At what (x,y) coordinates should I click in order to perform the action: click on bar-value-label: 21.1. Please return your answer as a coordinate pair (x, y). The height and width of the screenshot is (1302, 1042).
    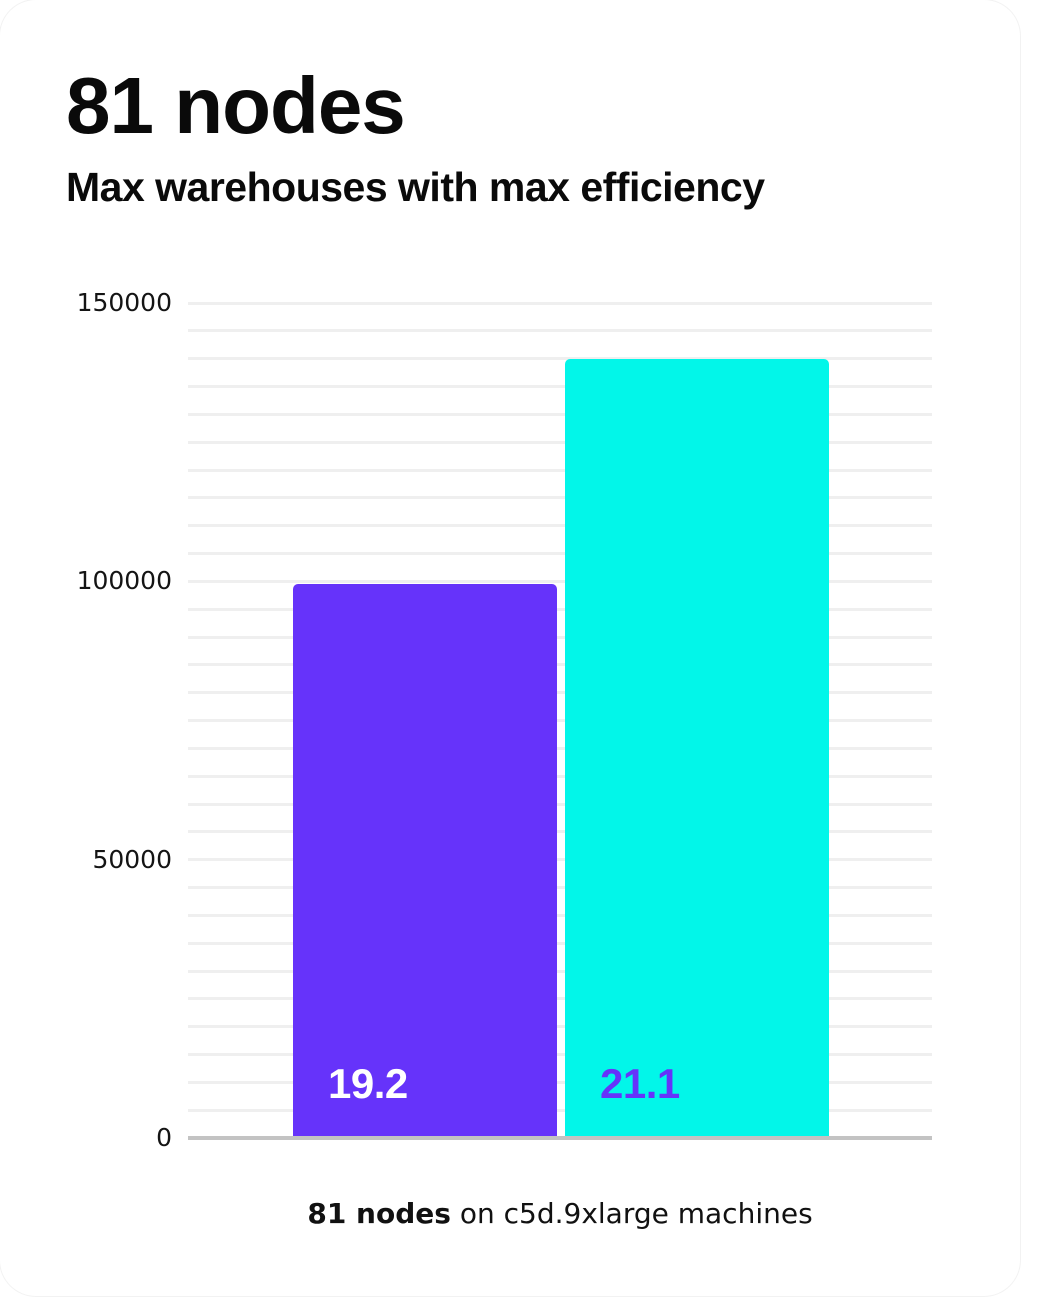
    Looking at the image, I should click on (640, 1083).